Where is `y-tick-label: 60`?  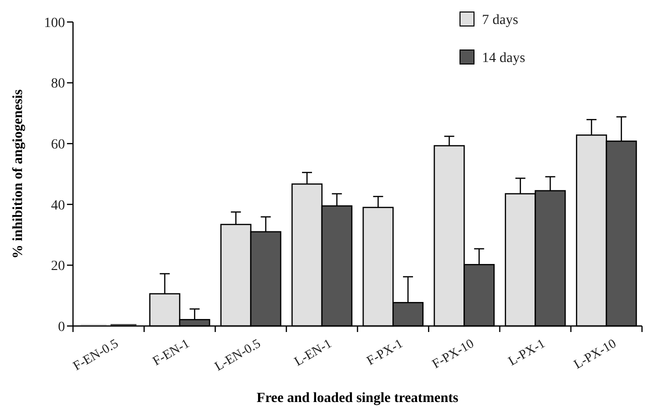
y-tick-label: 60 is located at coordinates (58, 145).